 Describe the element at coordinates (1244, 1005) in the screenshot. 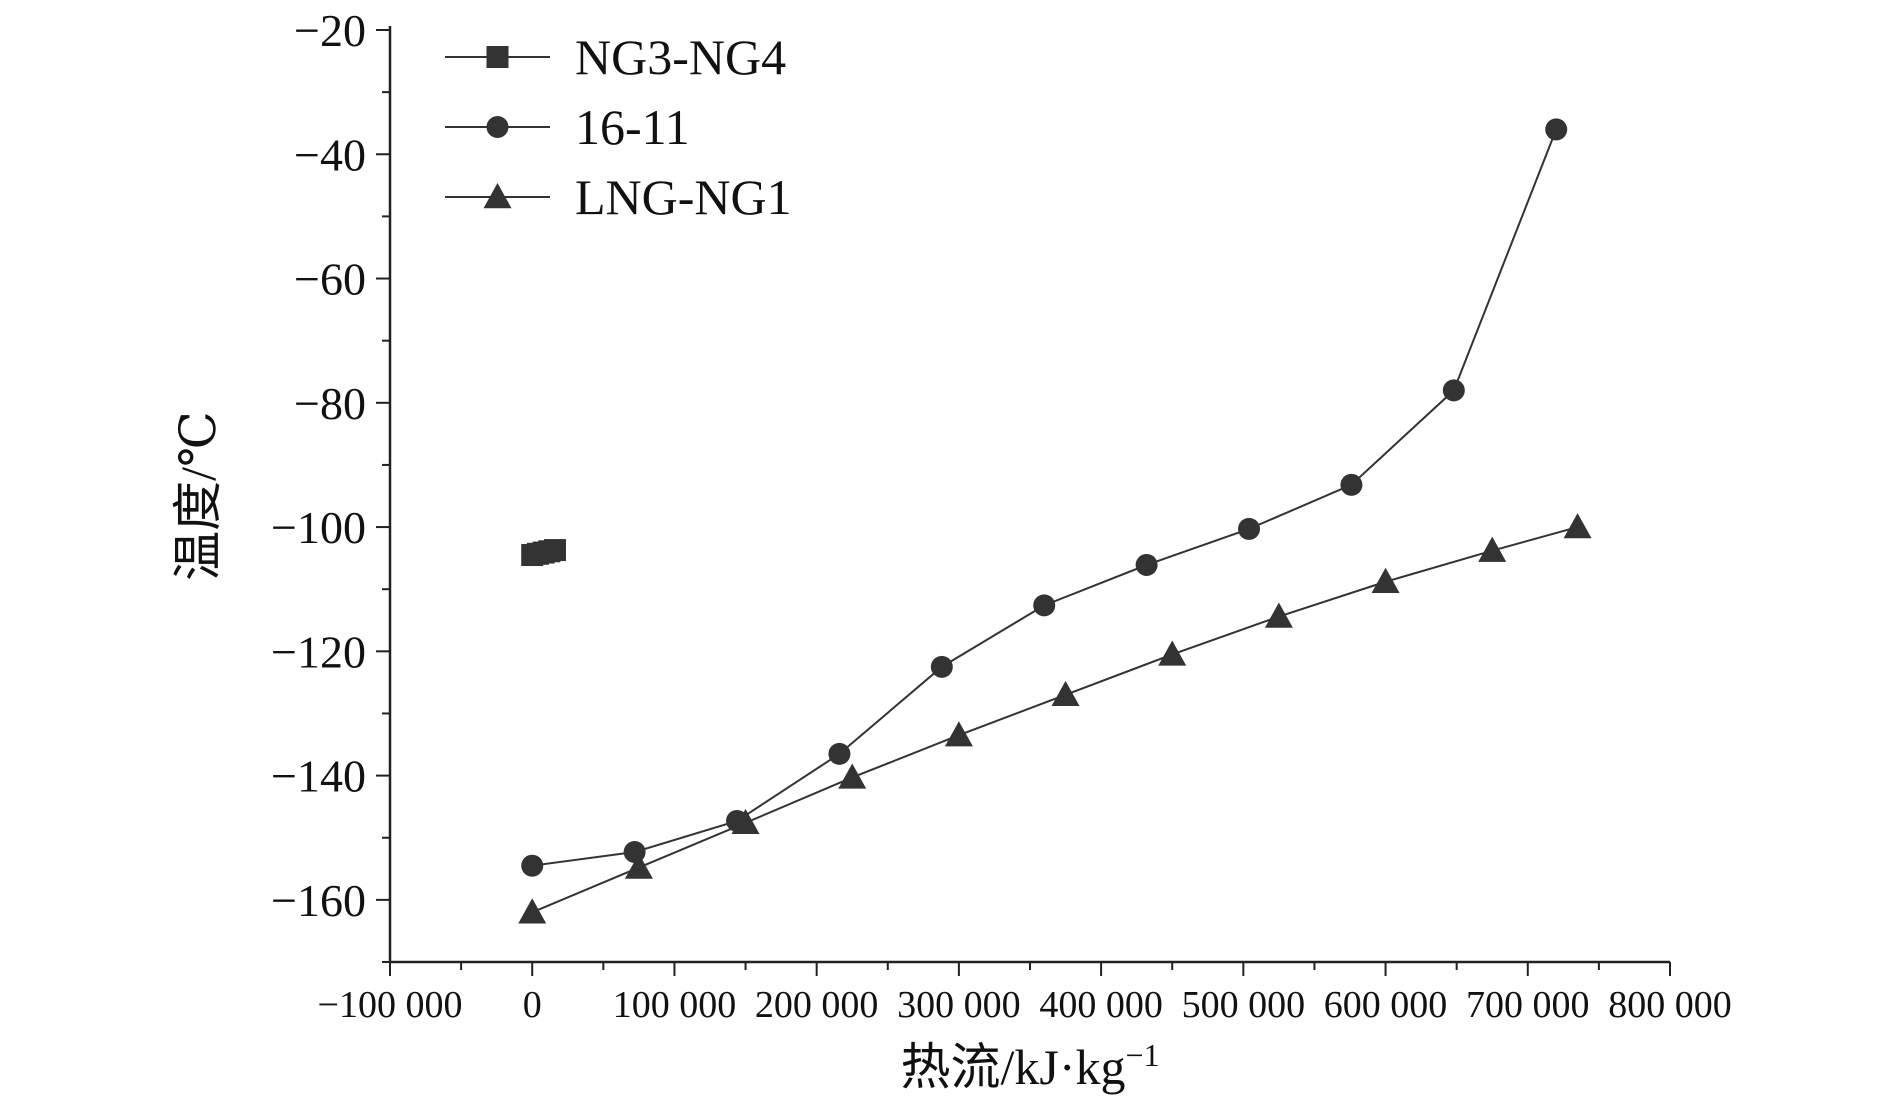

I see `x-tick-label: 500 000` at that location.